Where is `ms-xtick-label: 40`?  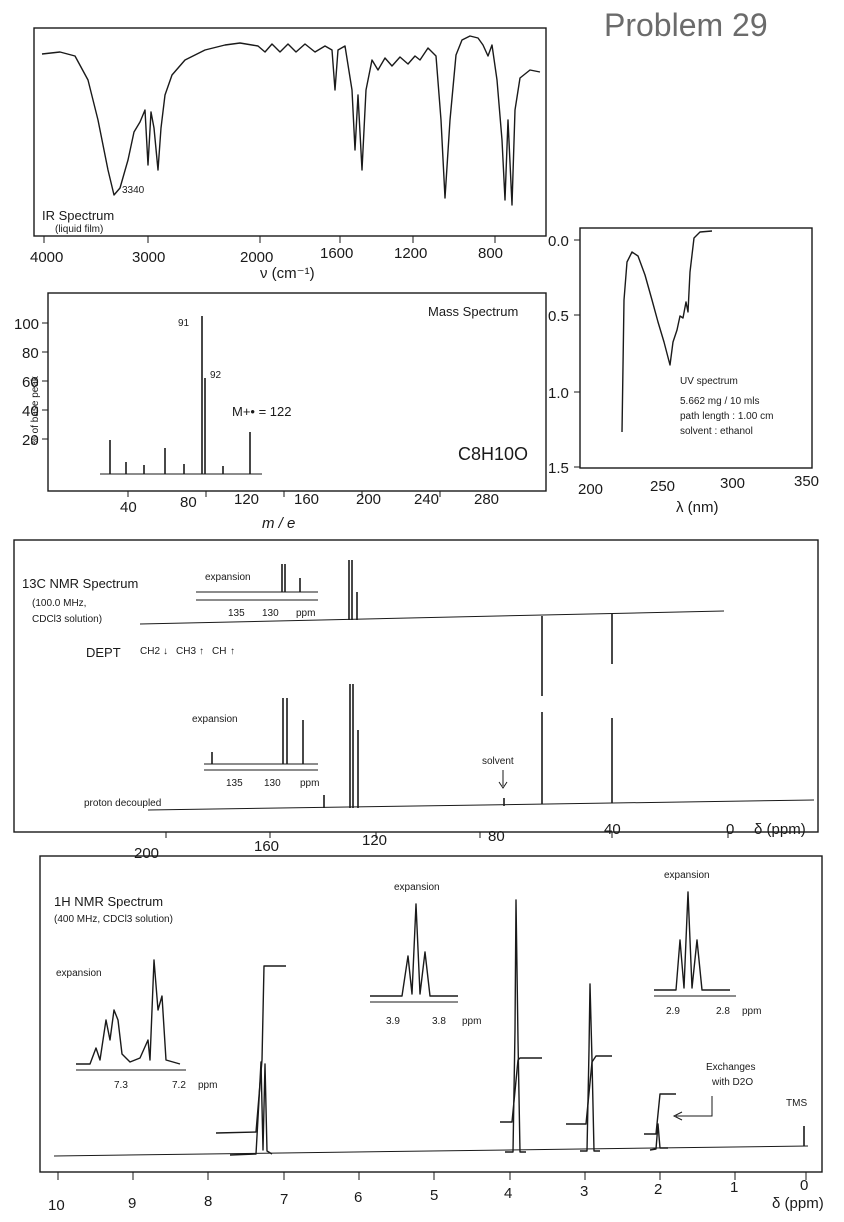
ms-xtick-label: 40 is located at coordinates (128, 507).